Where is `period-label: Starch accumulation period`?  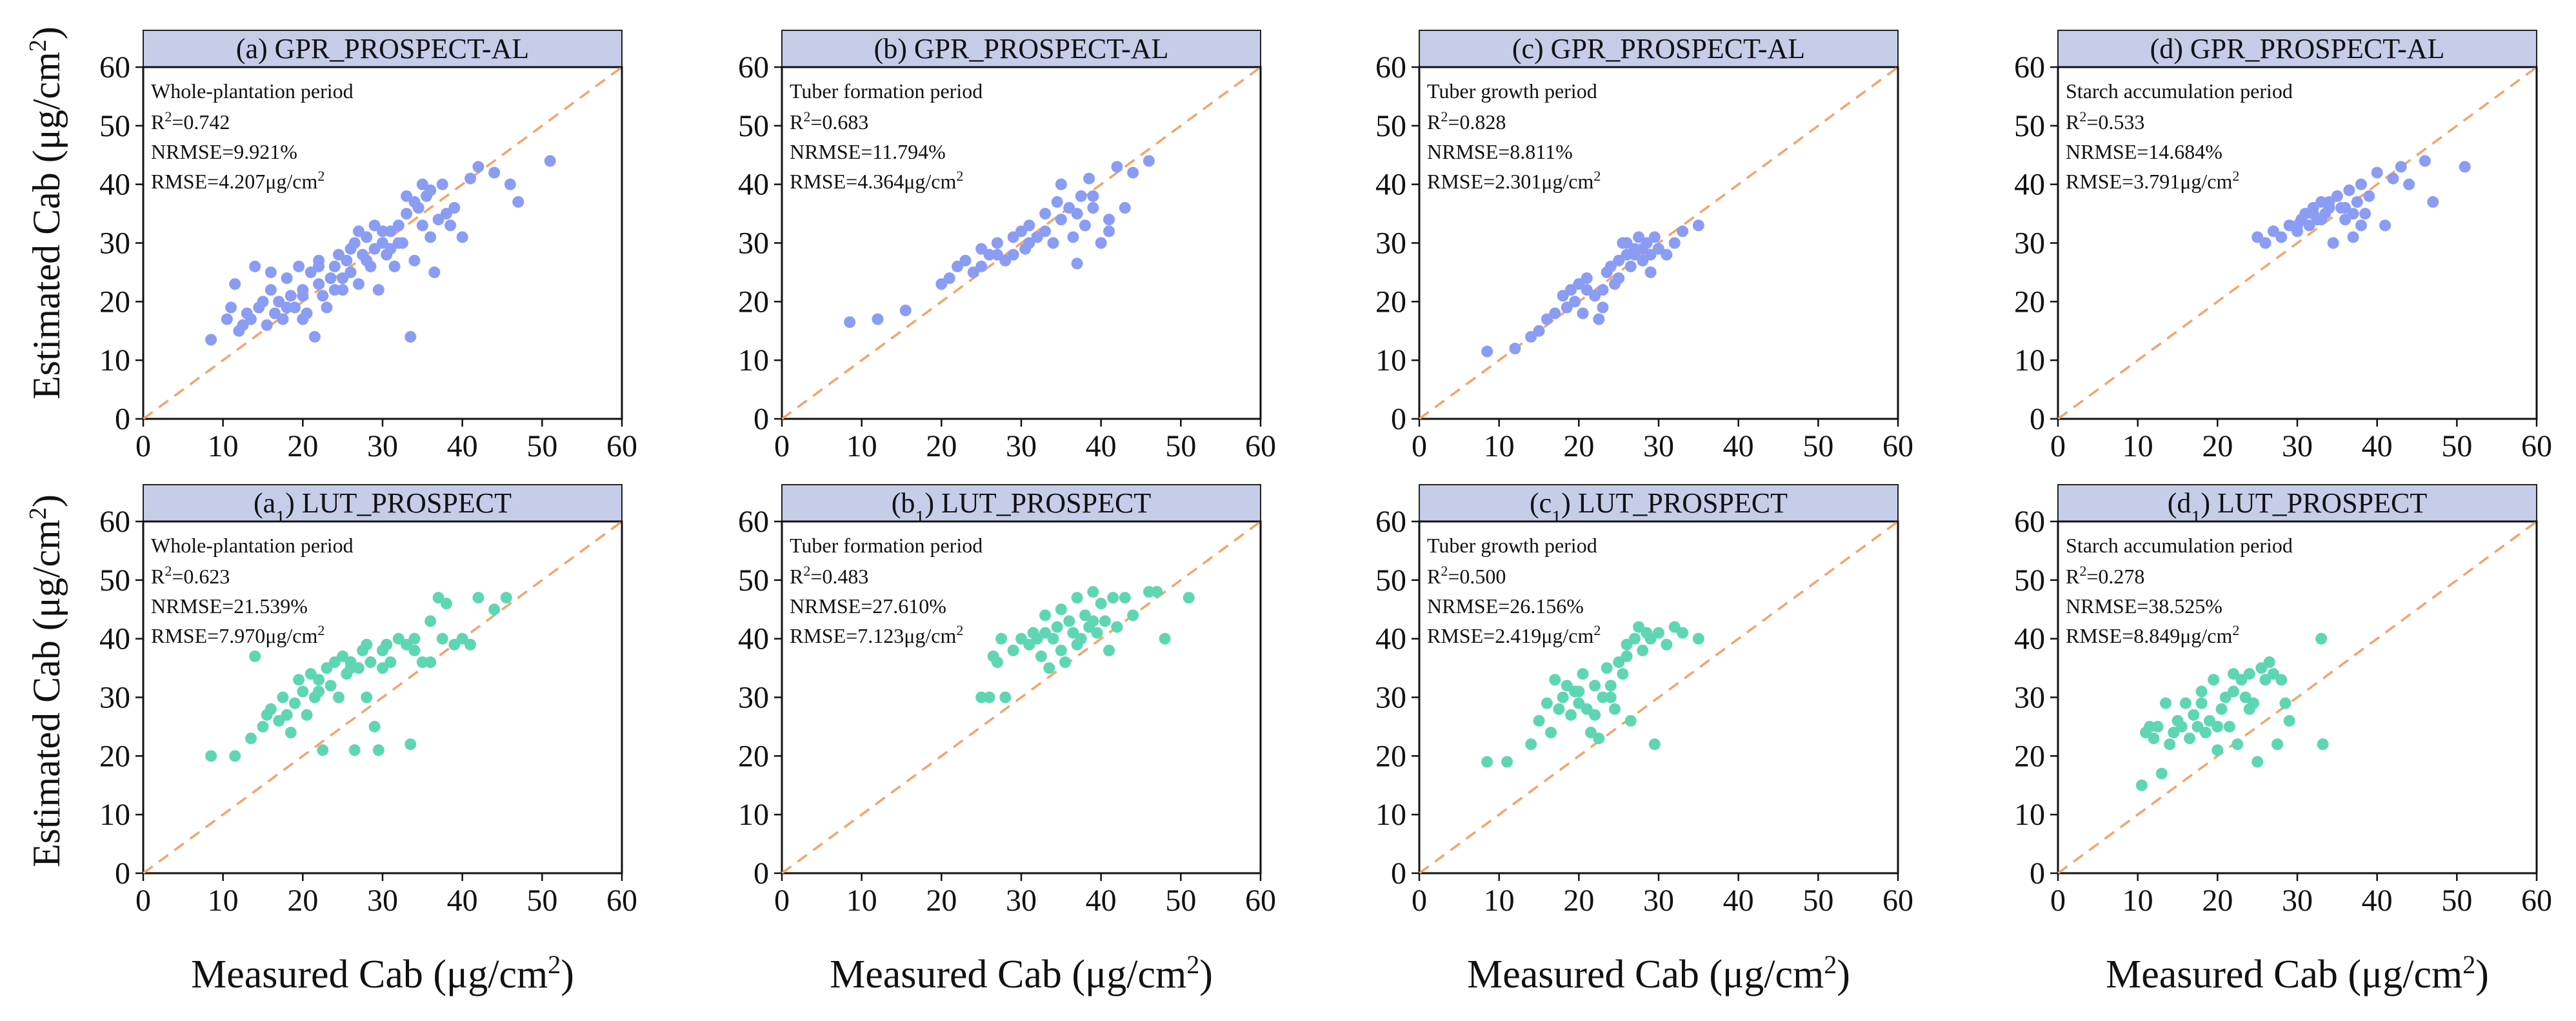 period-label: Starch accumulation period is located at coordinates (2179, 545).